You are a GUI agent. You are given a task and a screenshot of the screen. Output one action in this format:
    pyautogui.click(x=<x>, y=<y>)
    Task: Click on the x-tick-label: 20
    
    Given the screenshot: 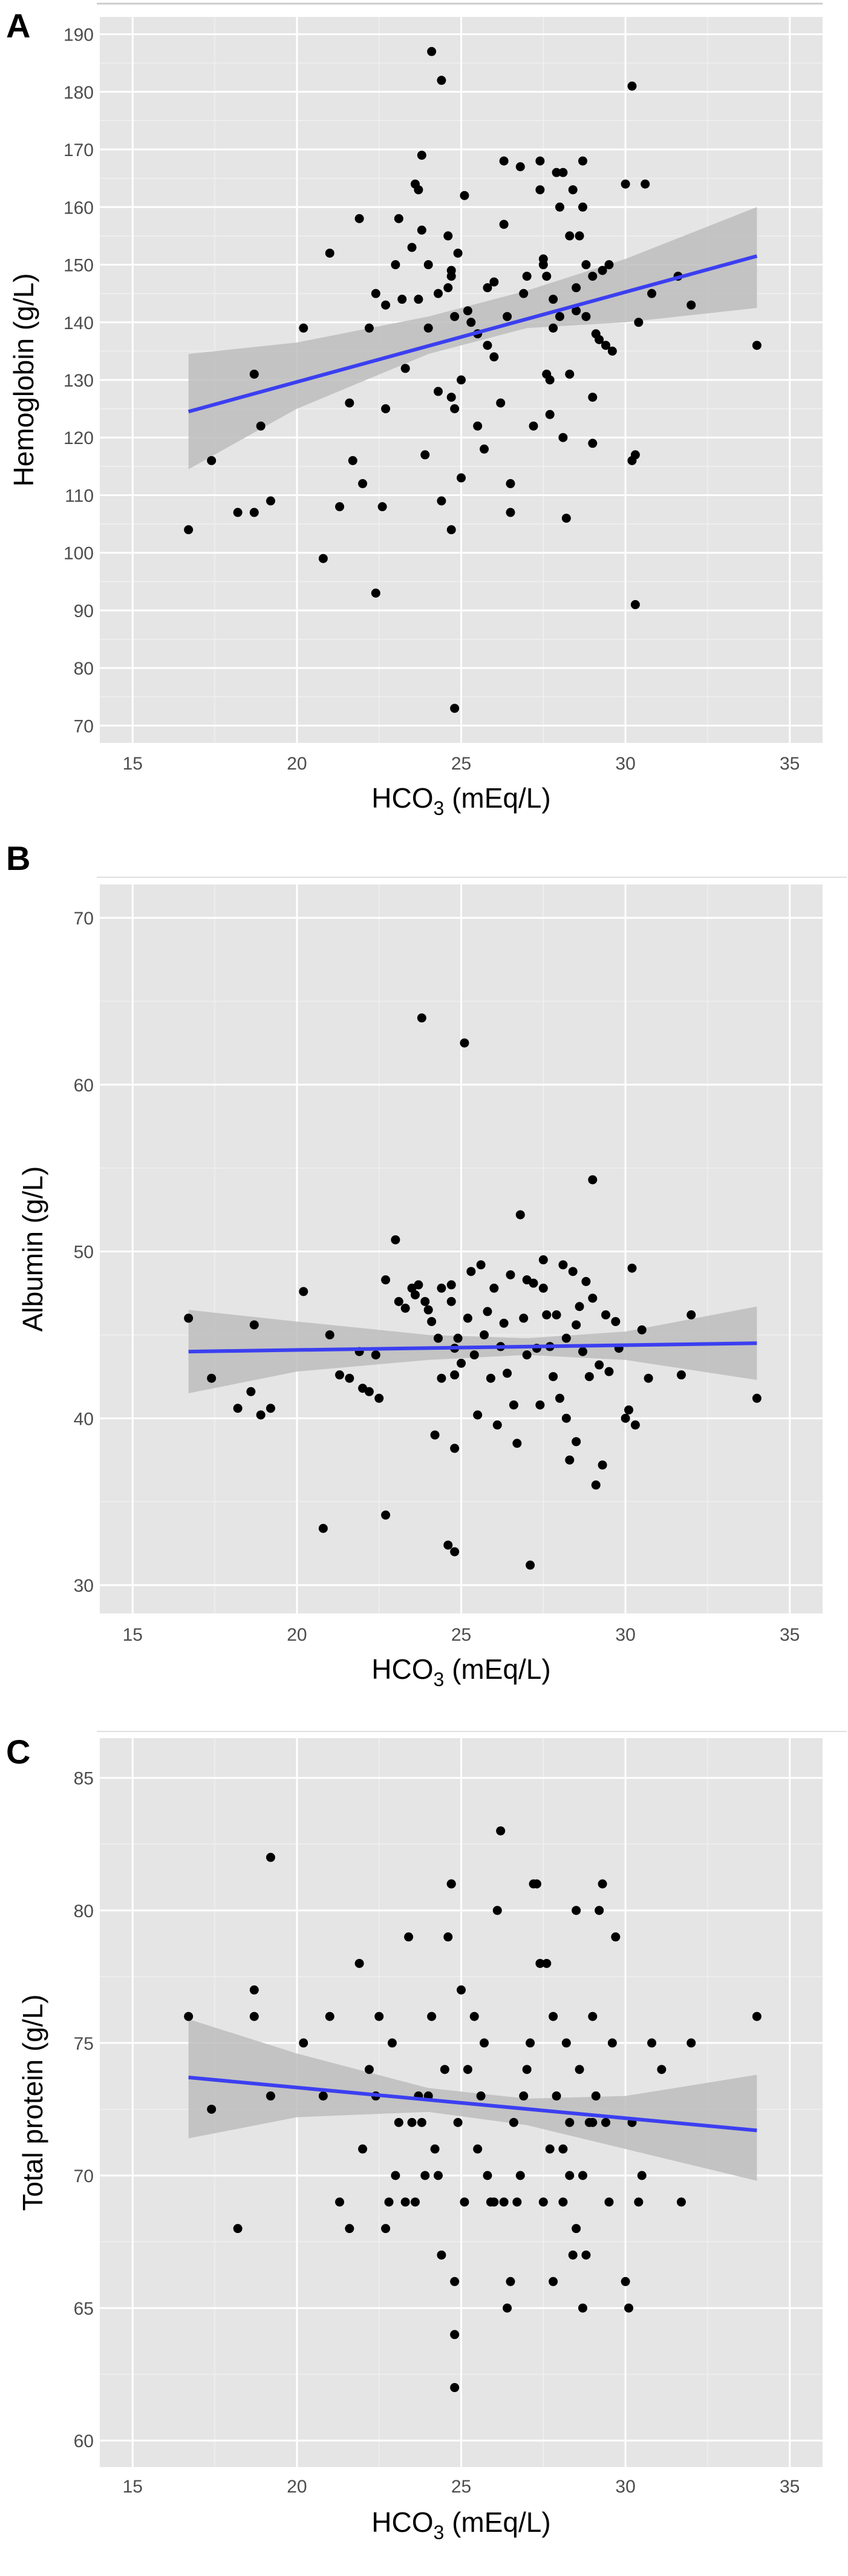 What is the action you would take?
    pyautogui.click(x=297, y=1635)
    